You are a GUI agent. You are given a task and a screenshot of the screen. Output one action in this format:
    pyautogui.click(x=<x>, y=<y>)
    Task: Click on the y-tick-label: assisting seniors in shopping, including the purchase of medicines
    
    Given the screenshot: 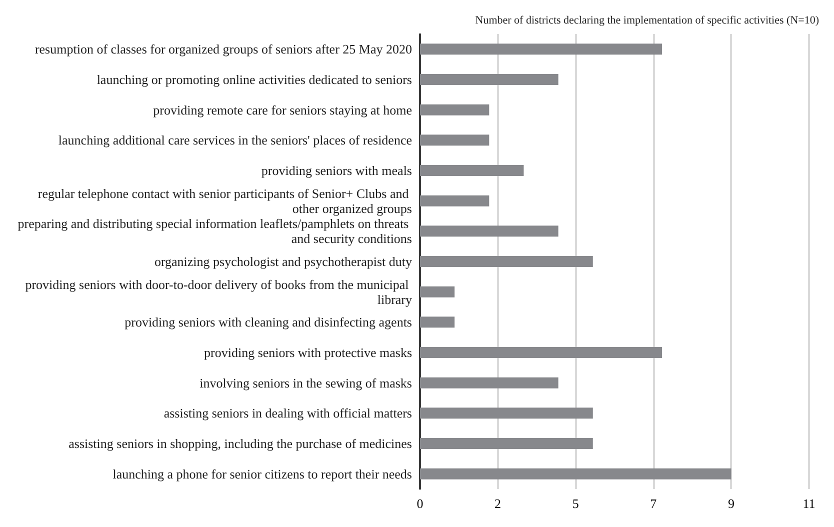 What is the action you would take?
    pyautogui.click(x=240, y=443)
    